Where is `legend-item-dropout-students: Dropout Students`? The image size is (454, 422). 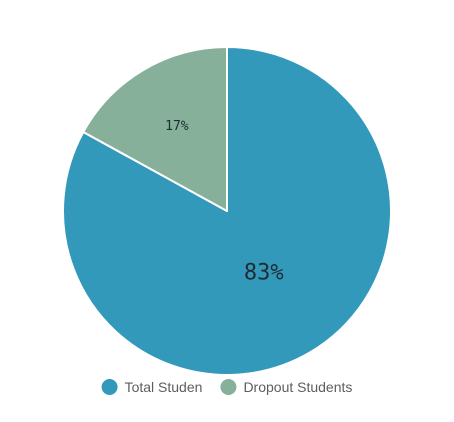 legend-item-dropout-students: Dropout Students is located at coordinates (286, 387).